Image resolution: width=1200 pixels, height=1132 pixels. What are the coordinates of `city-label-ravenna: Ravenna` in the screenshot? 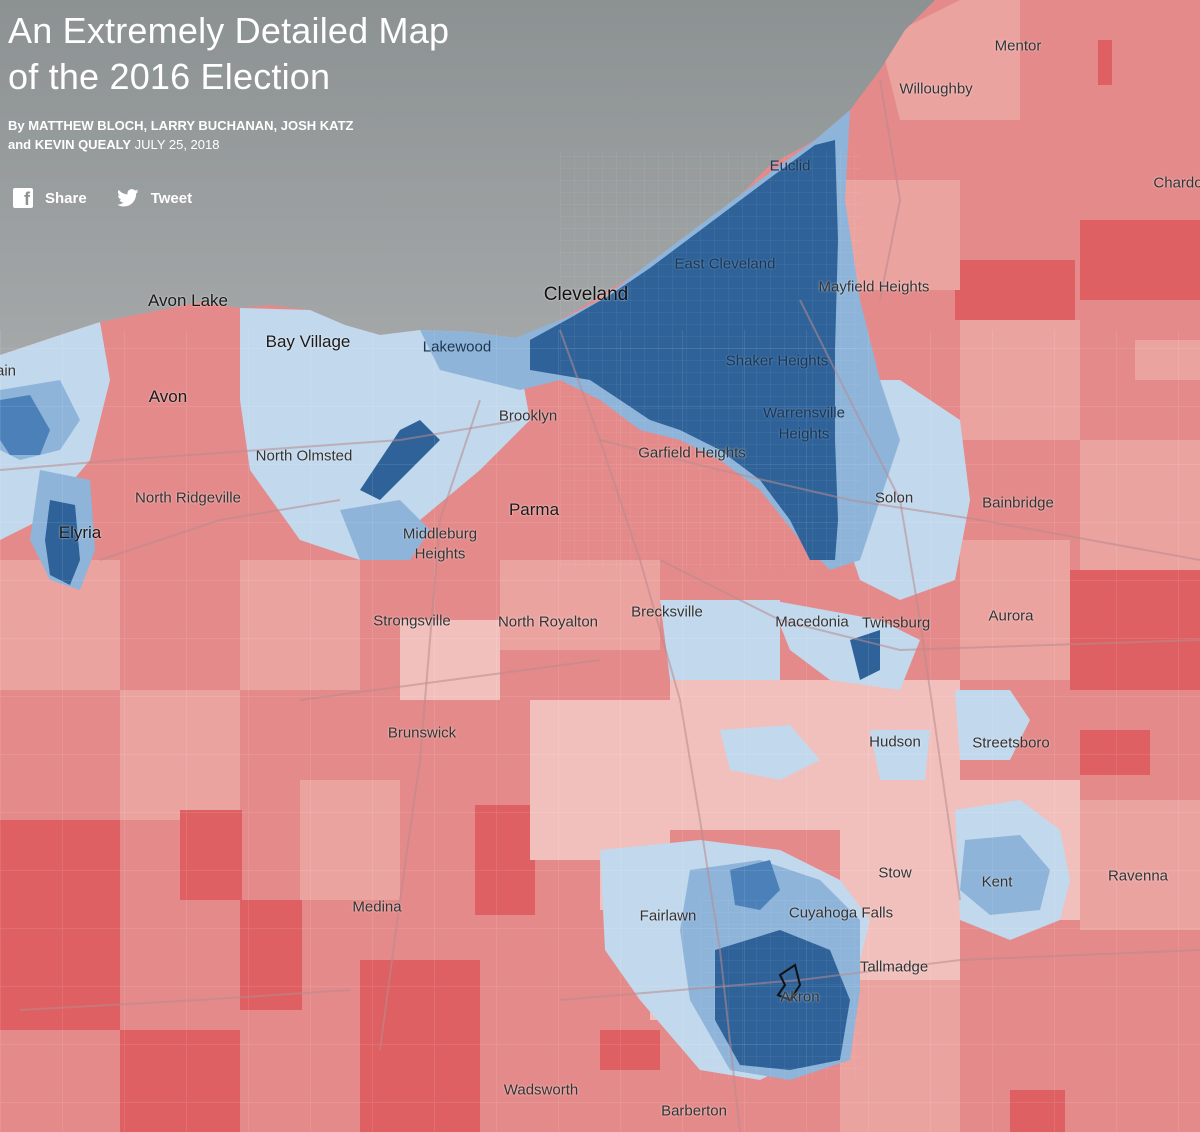 It's located at (1138, 876).